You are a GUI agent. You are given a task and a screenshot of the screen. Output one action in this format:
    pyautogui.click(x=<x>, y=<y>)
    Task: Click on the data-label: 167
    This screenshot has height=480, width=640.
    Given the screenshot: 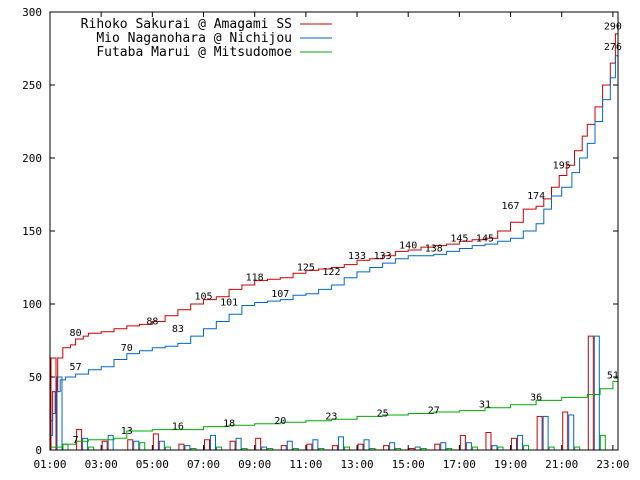 What is the action you would take?
    pyautogui.click(x=511, y=206)
    